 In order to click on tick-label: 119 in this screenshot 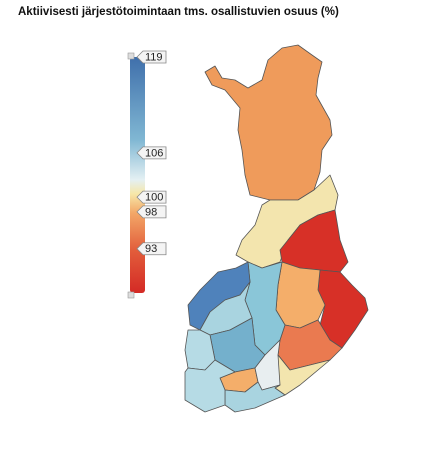, I will do `click(154, 57)`.